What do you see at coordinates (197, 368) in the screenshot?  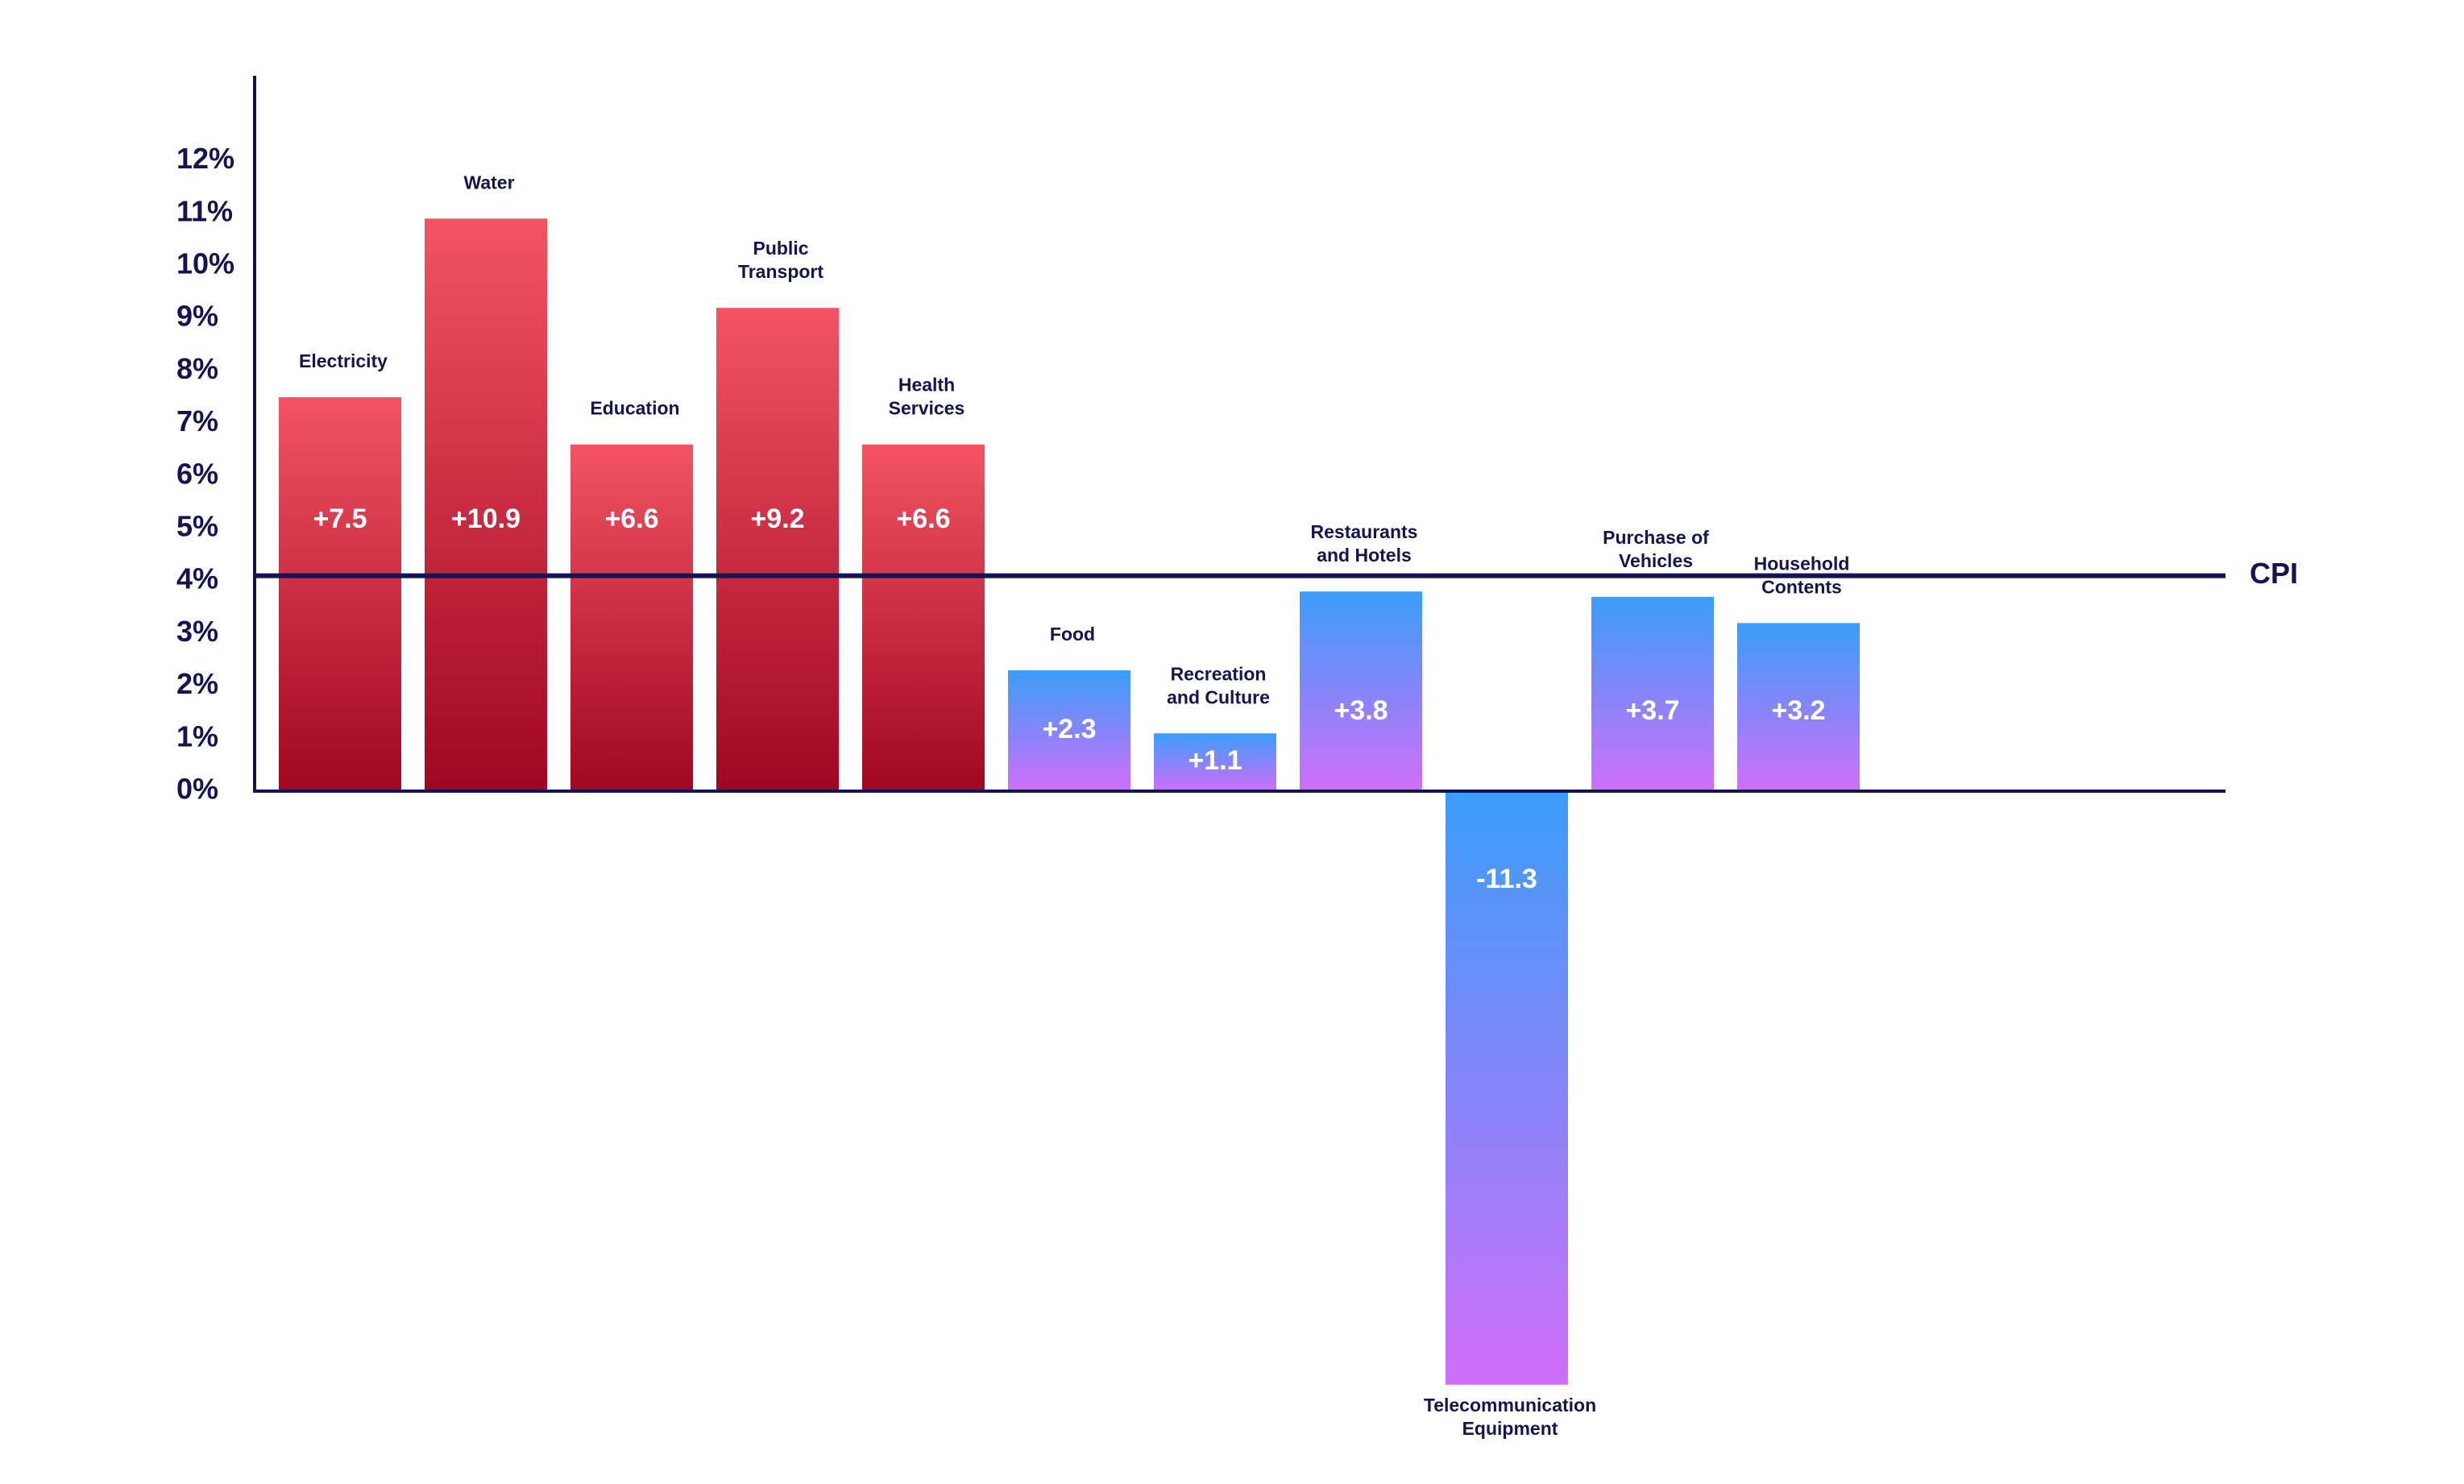 I see `y-tick-label: 8%` at bounding box center [197, 368].